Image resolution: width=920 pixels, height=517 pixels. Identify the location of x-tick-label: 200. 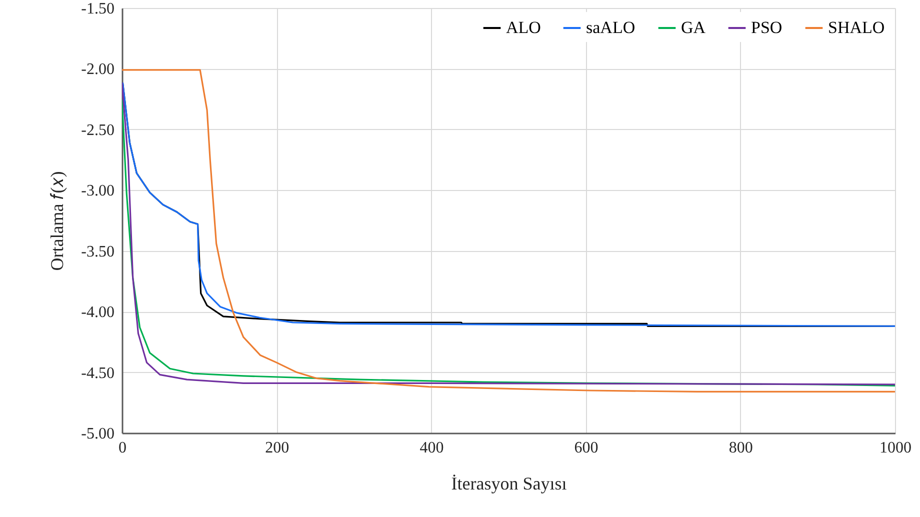
(277, 448).